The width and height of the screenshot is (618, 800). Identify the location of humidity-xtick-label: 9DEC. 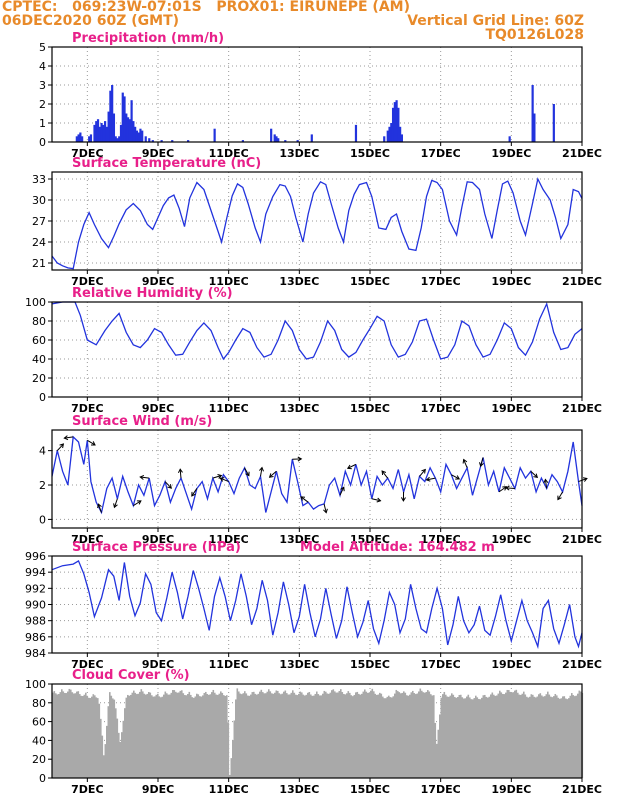
(158, 408).